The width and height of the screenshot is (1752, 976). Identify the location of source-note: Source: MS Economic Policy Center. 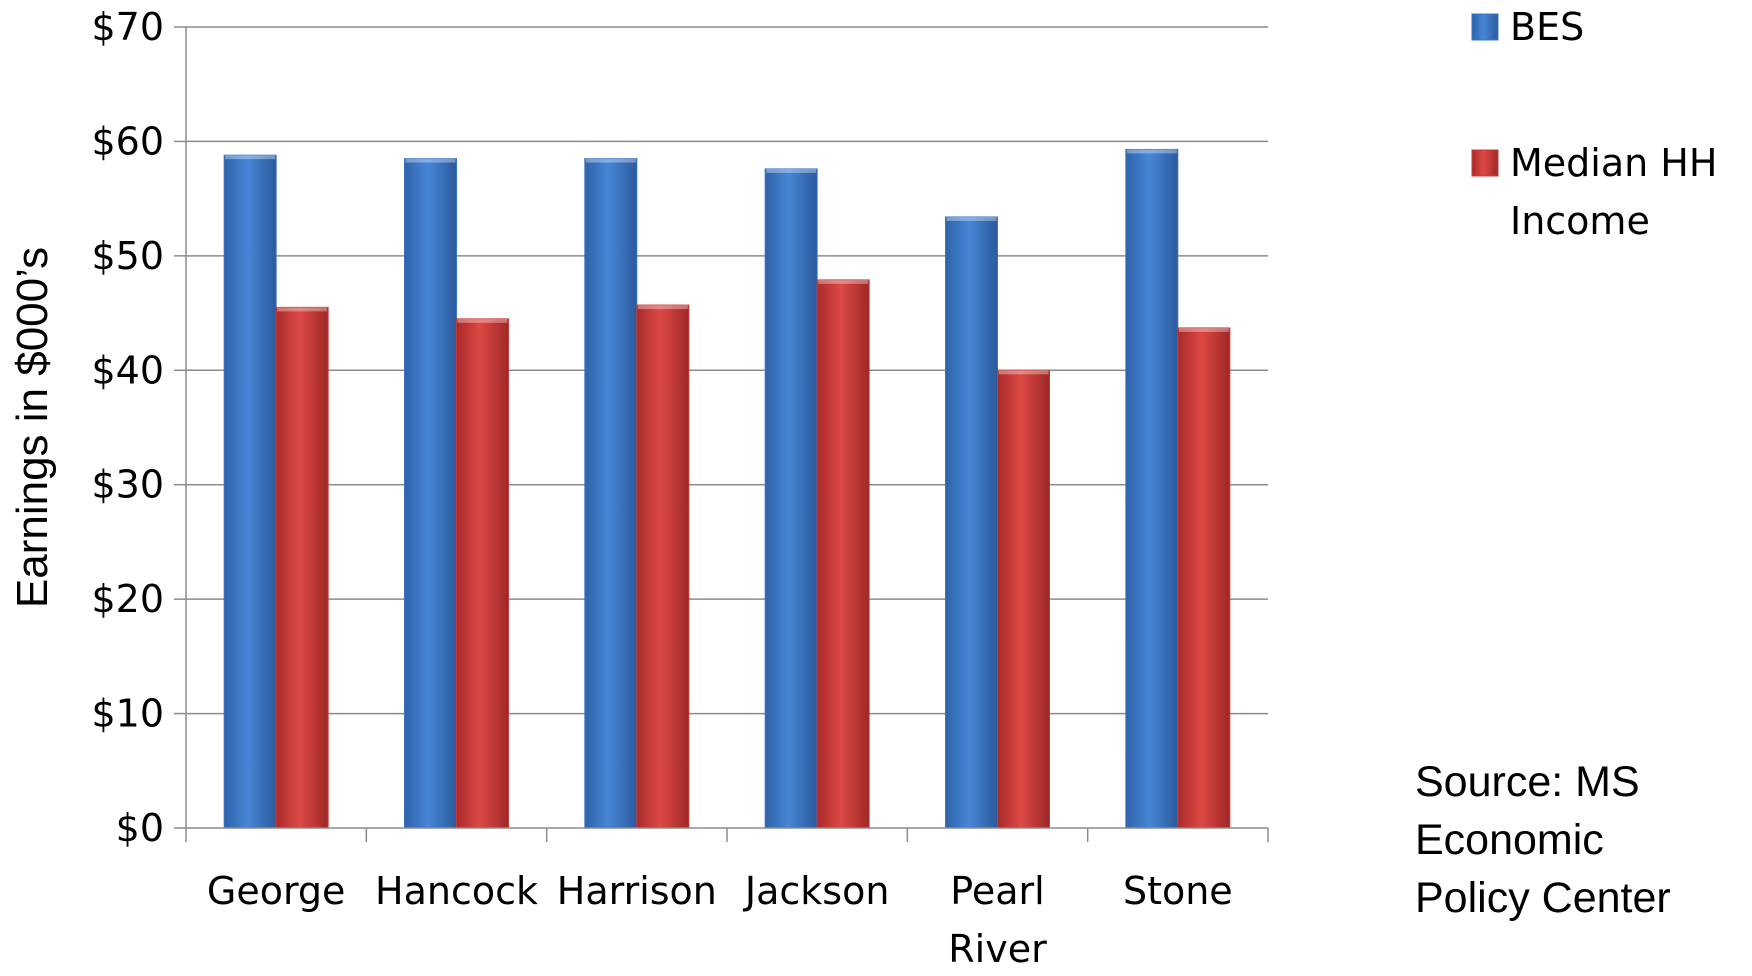
(1580, 840).